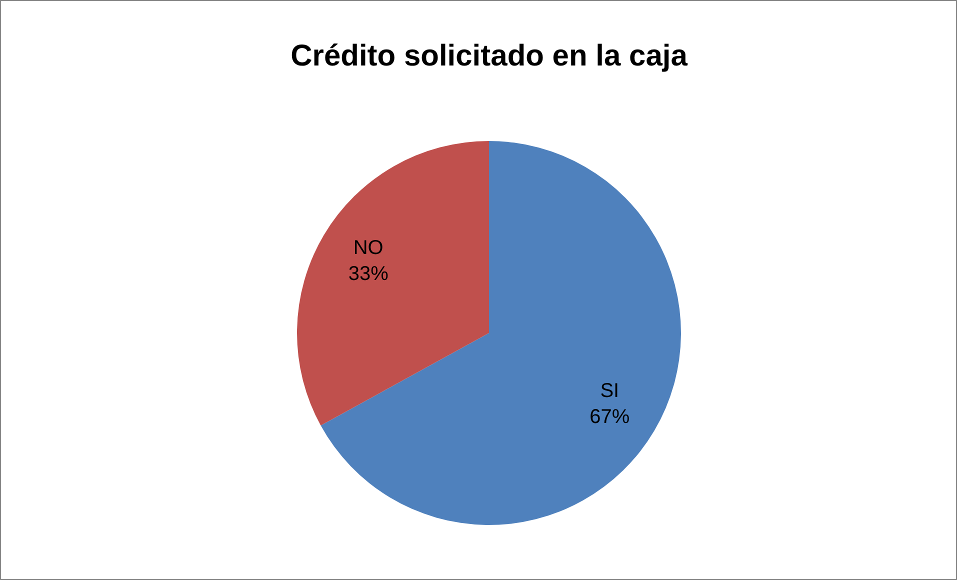 The image size is (957, 580). I want to click on data-label: 67%, so click(610, 417).